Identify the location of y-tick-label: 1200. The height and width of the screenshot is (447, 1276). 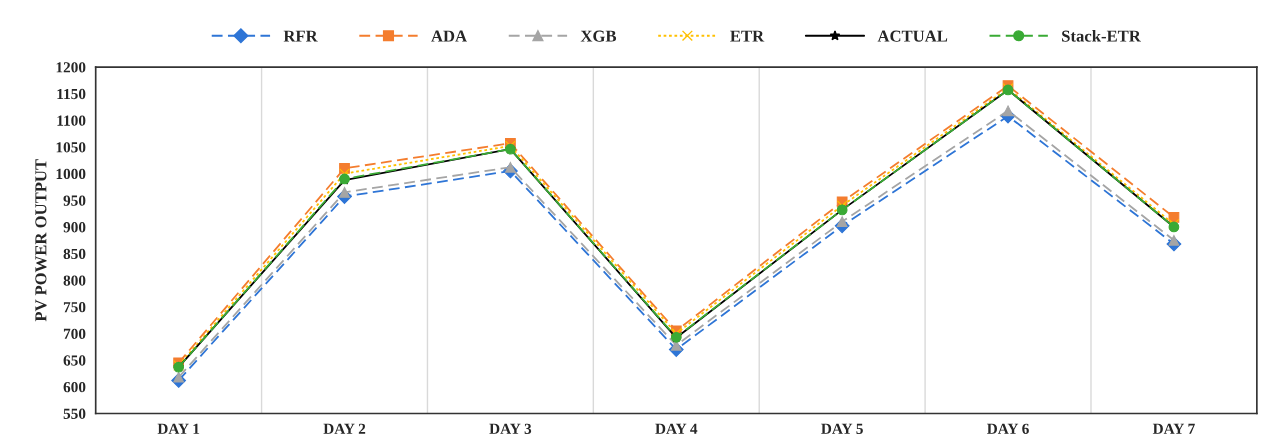
(71, 67).